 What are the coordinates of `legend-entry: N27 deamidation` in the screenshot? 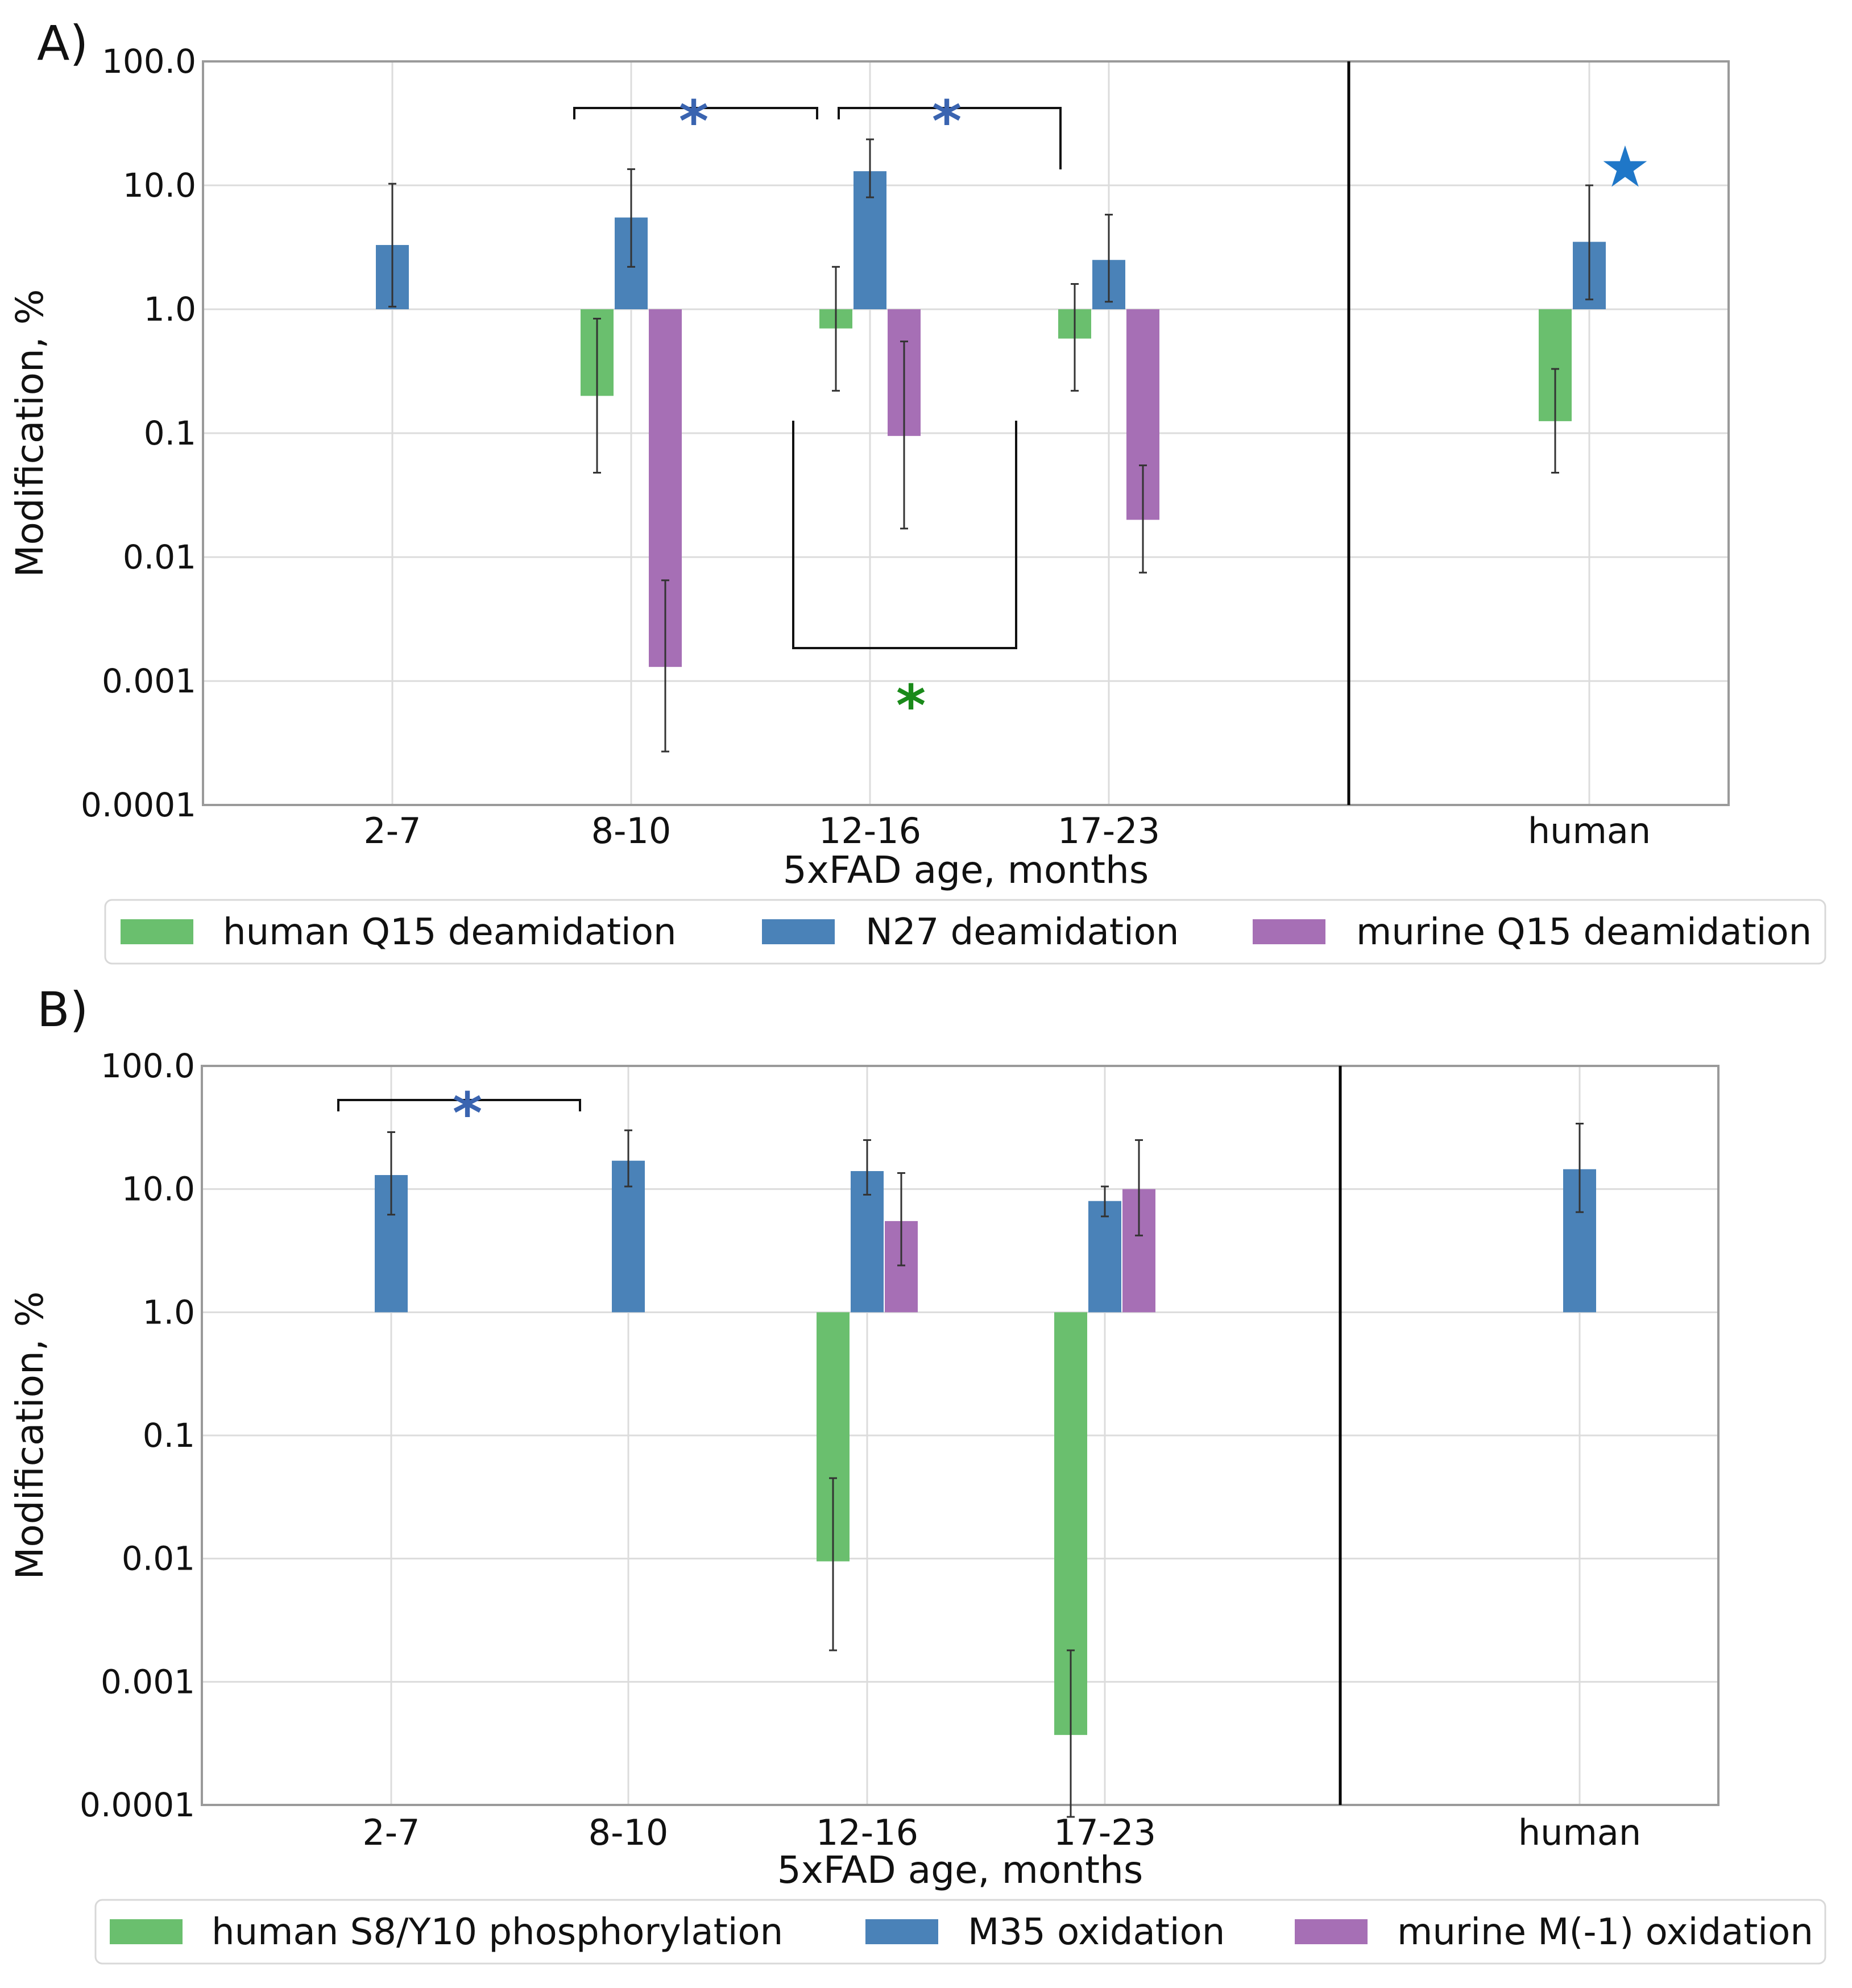 It's located at (1022, 932).